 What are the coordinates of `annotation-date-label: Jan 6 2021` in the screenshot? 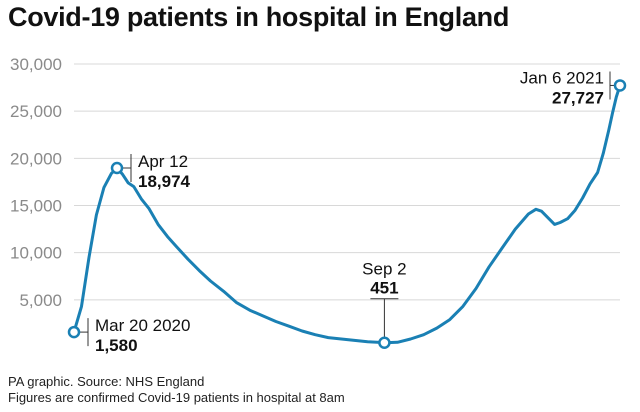 It's located at (562, 77).